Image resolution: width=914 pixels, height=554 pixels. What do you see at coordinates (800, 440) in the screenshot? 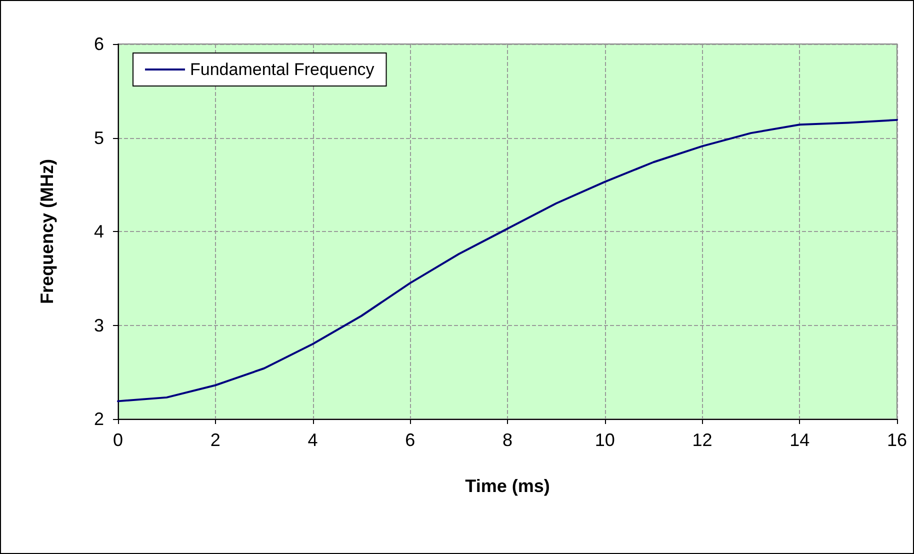
I see `x-tick-label: 14` at bounding box center [800, 440].